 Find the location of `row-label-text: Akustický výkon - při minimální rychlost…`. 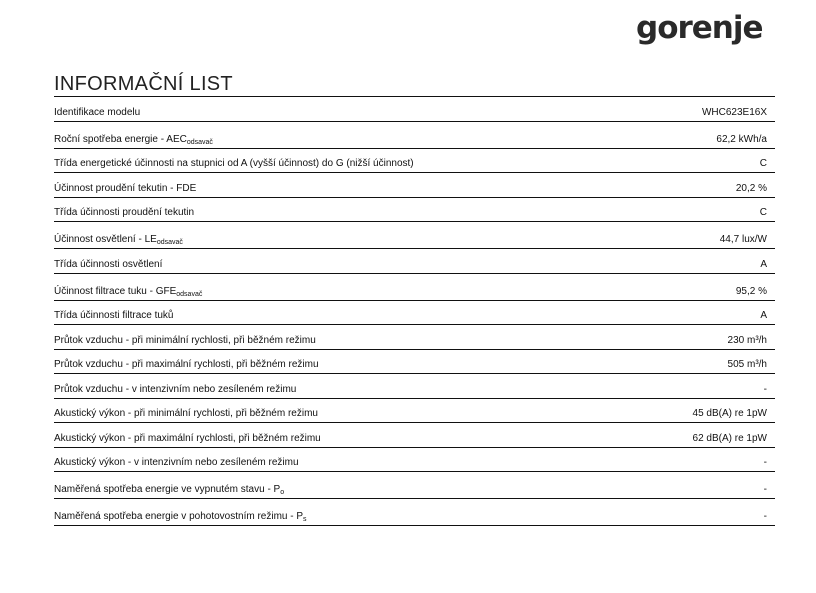

row-label-text: Akustický výkon - při minimální rychlost… is located at coordinates (186, 413).